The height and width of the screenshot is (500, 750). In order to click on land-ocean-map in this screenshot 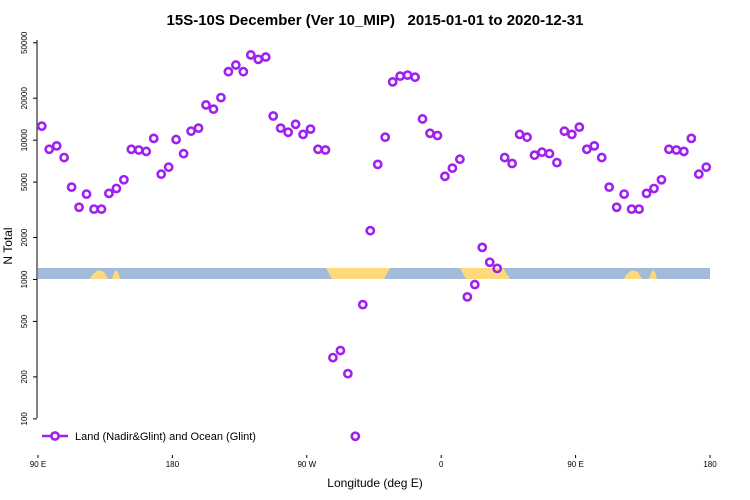, I will do `click(374, 273)`.